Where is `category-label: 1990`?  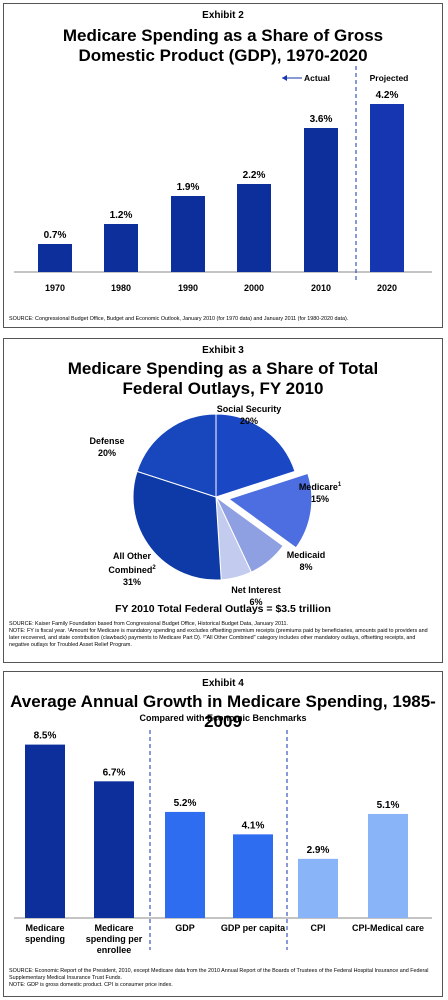 category-label: 1990 is located at coordinates (188, 288).